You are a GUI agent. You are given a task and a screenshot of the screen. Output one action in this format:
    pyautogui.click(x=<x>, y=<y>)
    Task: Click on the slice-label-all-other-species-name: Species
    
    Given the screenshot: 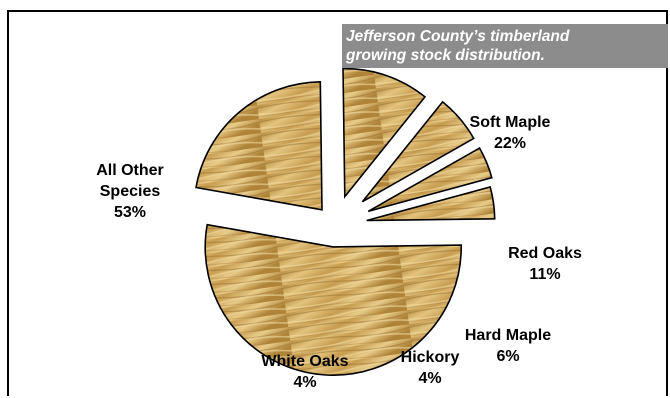 What is the action you would take?
    pyautogui.click(x=130, y=191)
    